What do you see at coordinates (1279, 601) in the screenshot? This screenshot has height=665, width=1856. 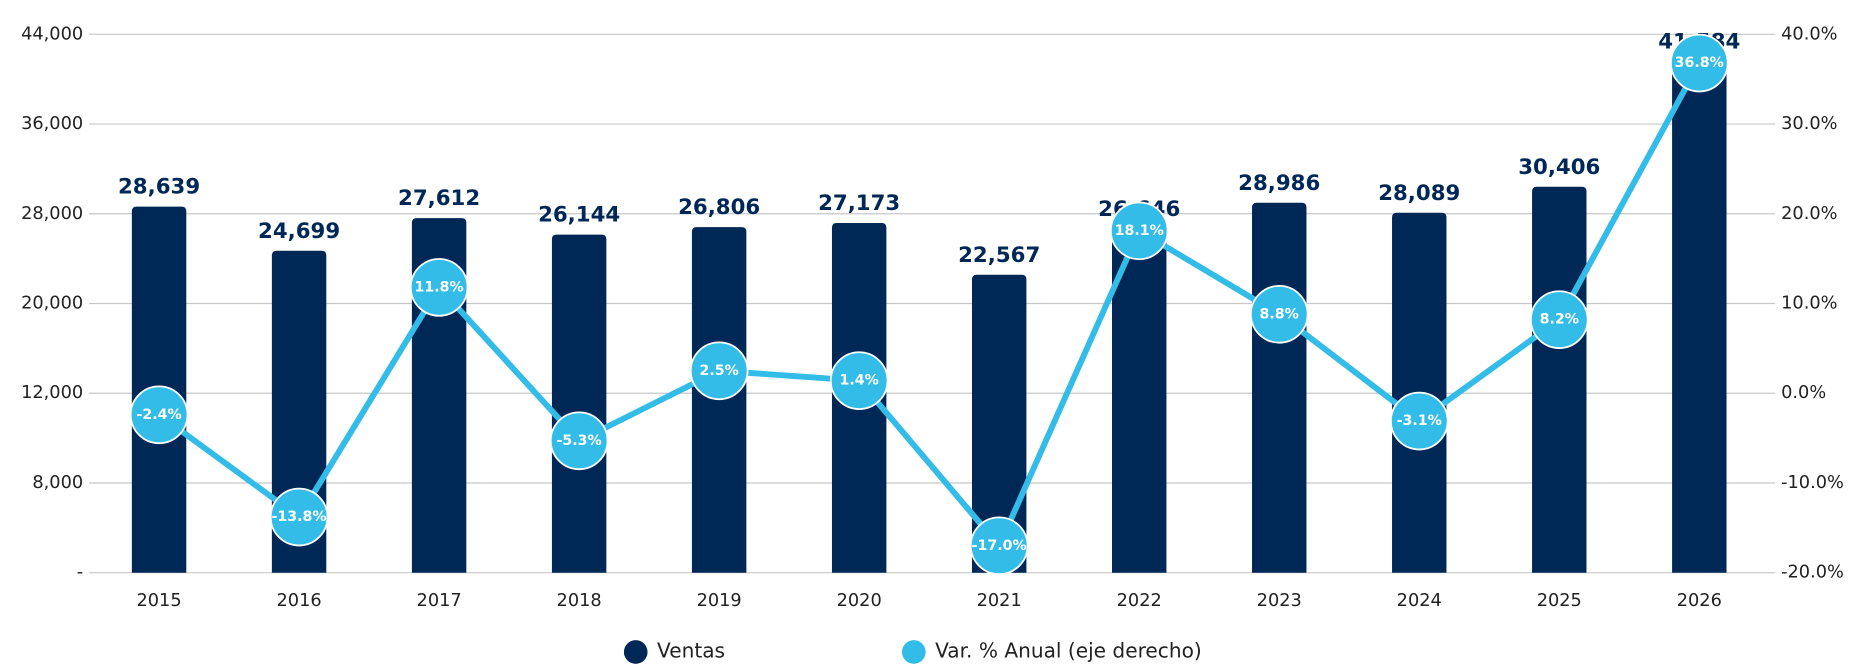 I see `x-tick-label: 2023` at bounding box center [1279, 601].